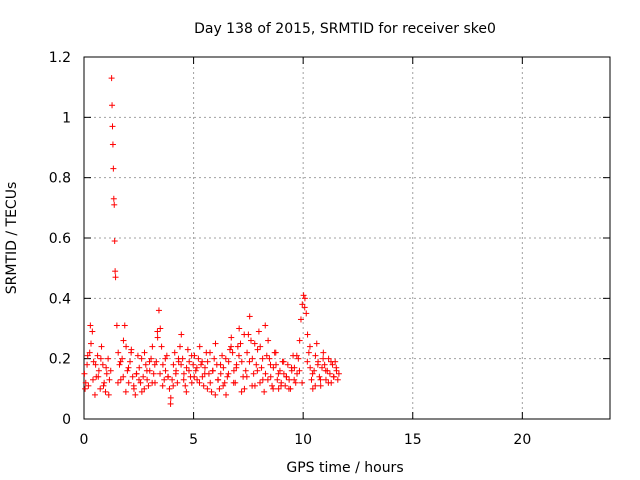 Image resolution: width=640 pixels, height=480 pixels. I want to click on x-tick-label: 10, so click(303, 440).